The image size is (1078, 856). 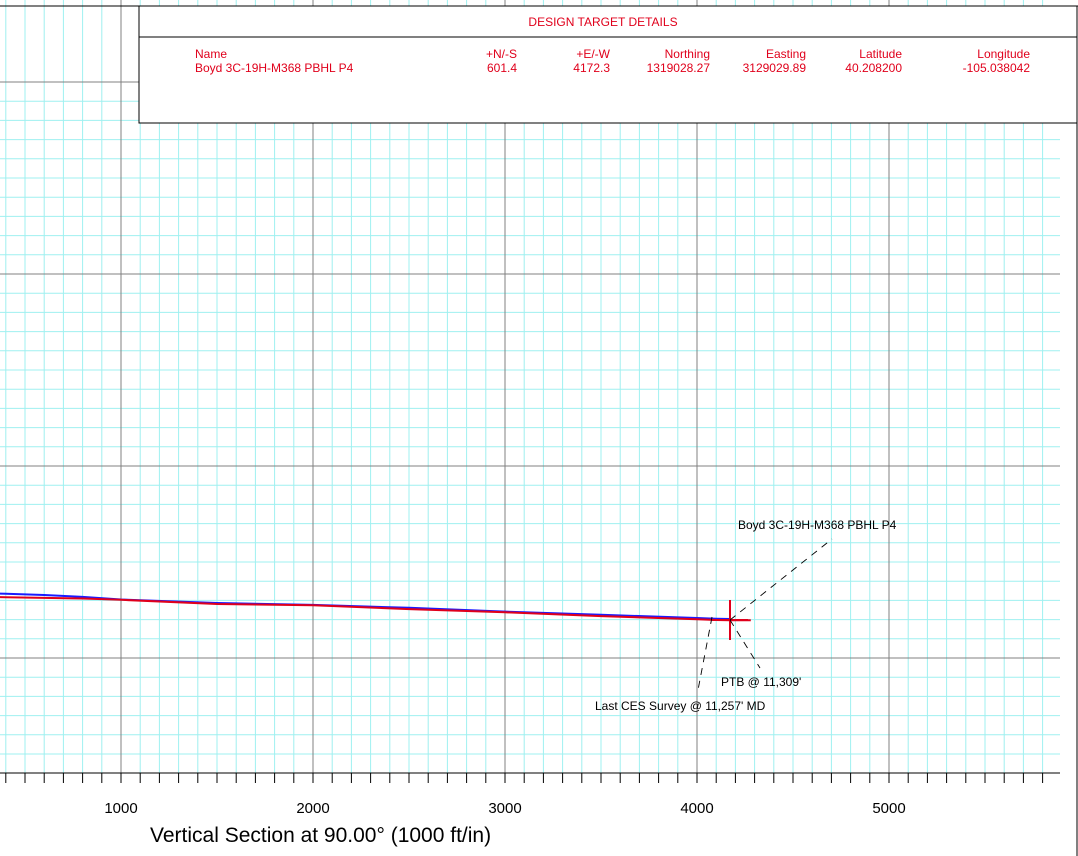 What do you see at coordinates (602, 22) in the screenshot?
I see `table-title: DESIGN TARGET DETAILS` at bounding box center [602, 22].